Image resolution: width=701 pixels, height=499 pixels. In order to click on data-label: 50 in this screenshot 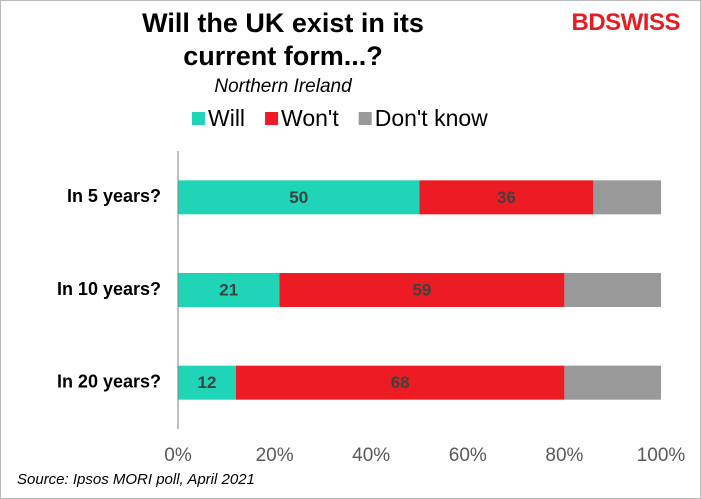, I will do `click(298, 197)`.